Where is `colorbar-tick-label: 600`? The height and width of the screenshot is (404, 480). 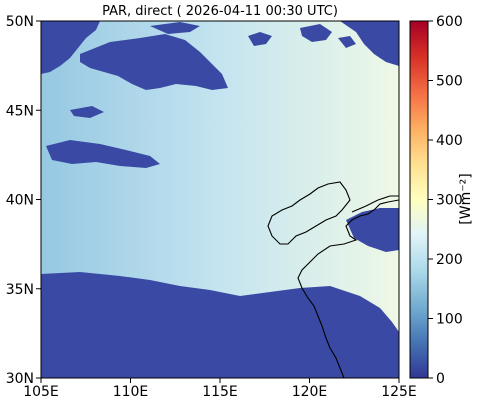 colorbar-tick-label: 600 is located at coordinates (449, 22).